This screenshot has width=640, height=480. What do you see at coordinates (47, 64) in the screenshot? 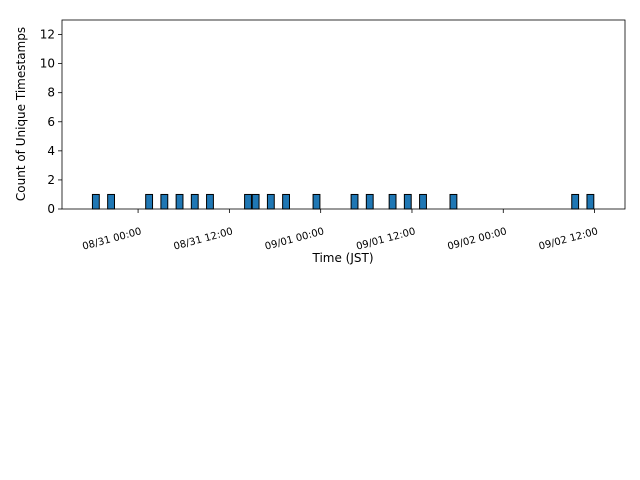
I see `y-tick-label: 10` at bounding box center [47, 64].